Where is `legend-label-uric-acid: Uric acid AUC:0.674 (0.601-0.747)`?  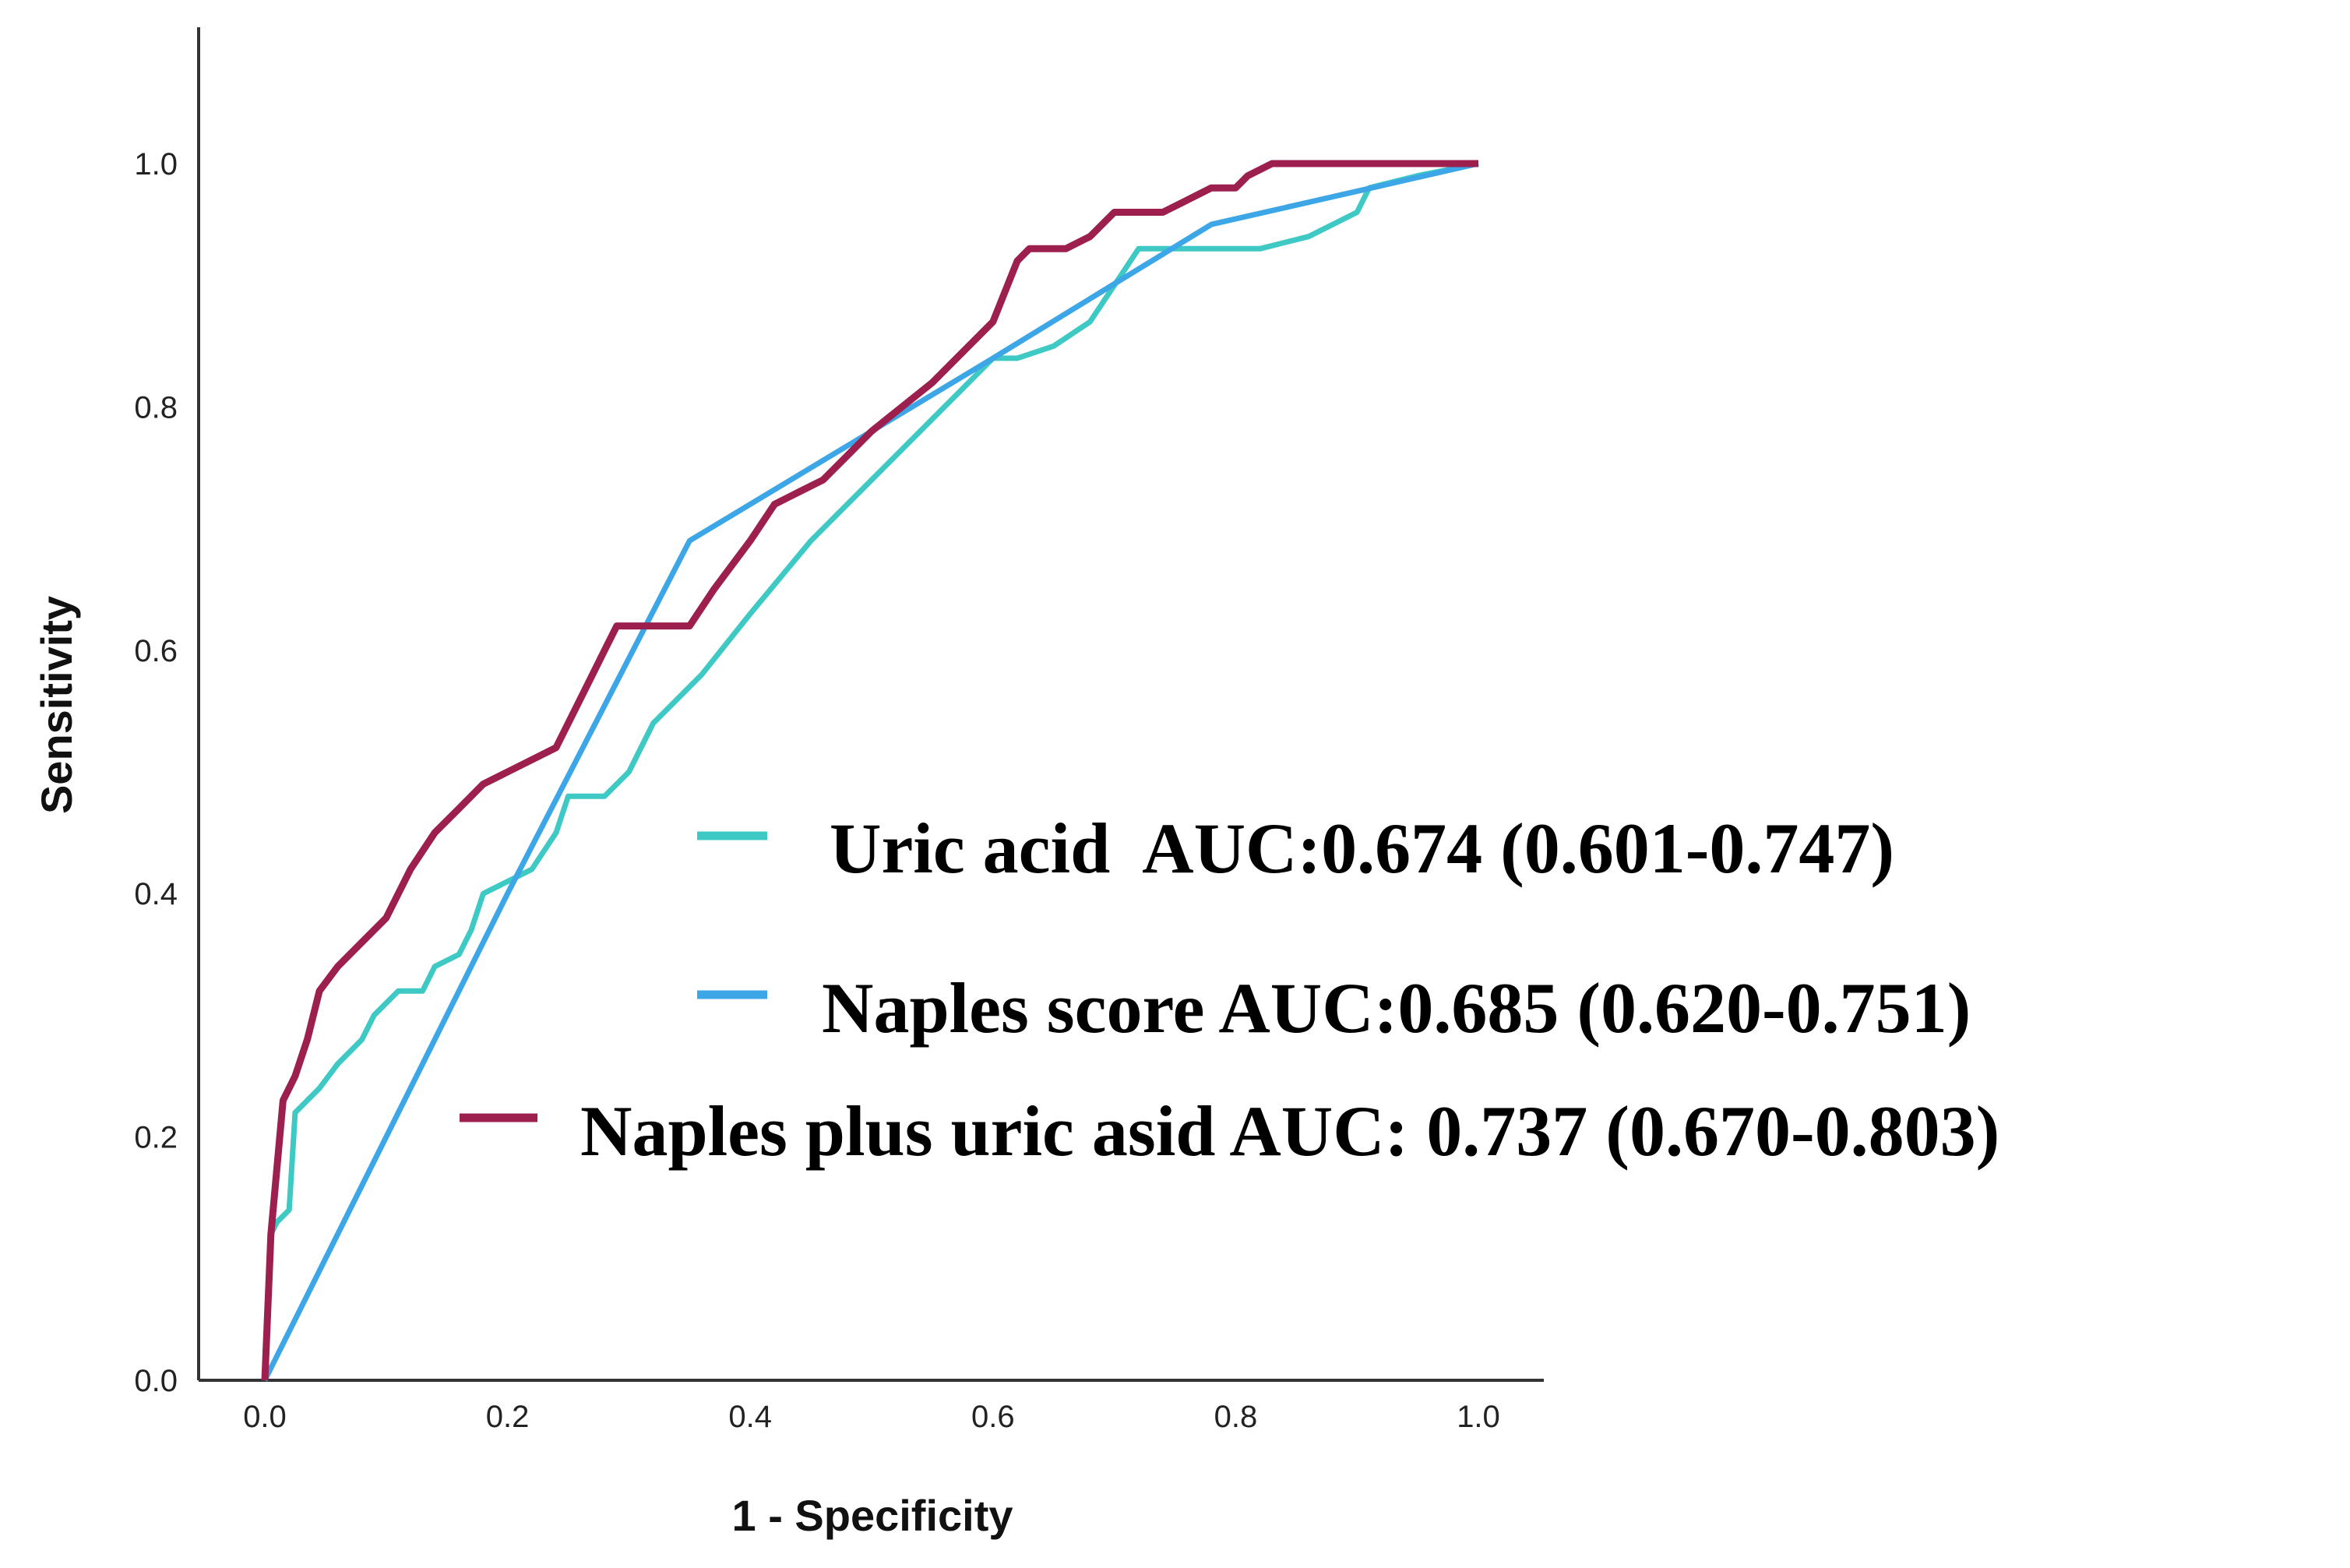
legend-label-uric-acid: Uric acid AUC:0.674 (0.601-0.747) is located at coordinates (1362, 848).